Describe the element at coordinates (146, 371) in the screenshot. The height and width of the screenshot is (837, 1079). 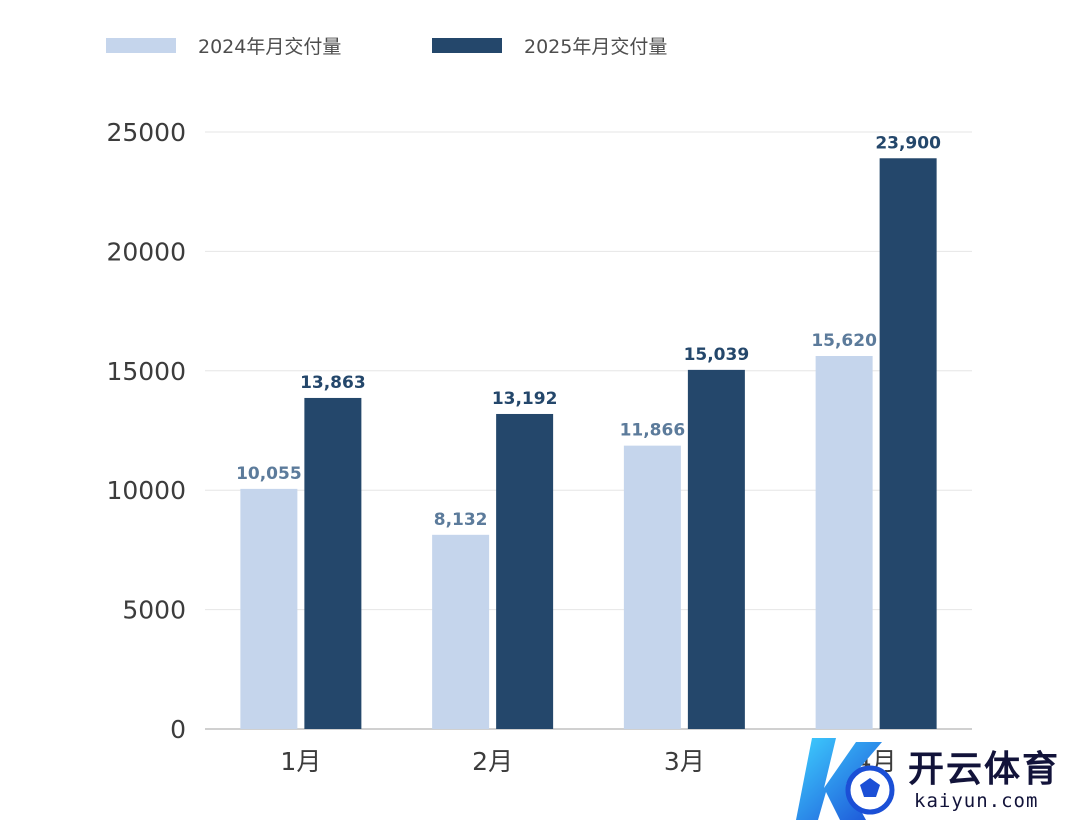
I see `y-tick-label: 15000` at that location.